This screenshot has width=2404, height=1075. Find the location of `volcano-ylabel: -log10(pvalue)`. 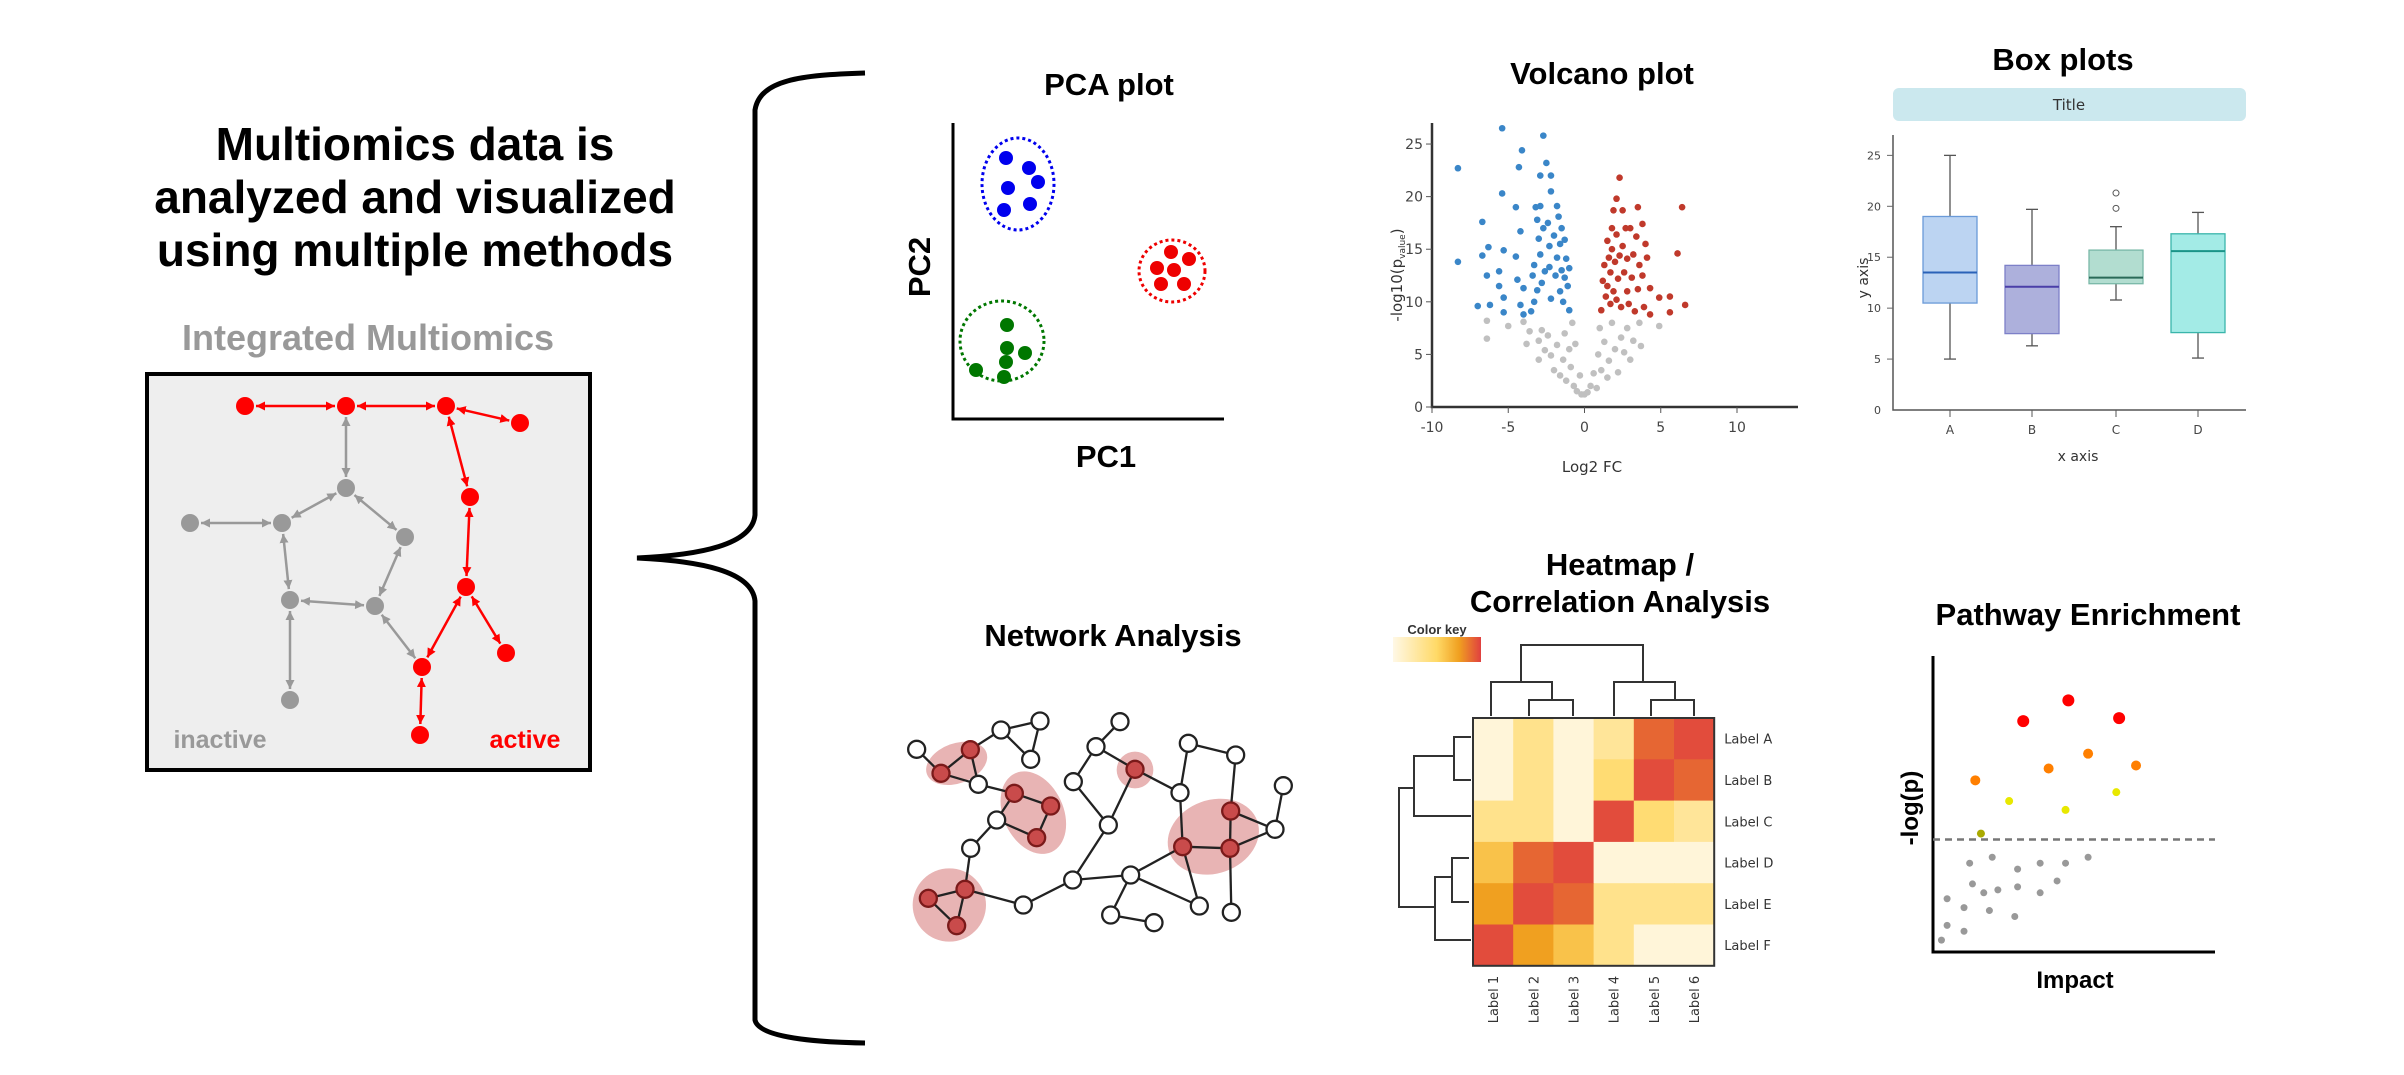

volcano-ylabel: -log10(pvalue) is located at coordinates (1398, 274).